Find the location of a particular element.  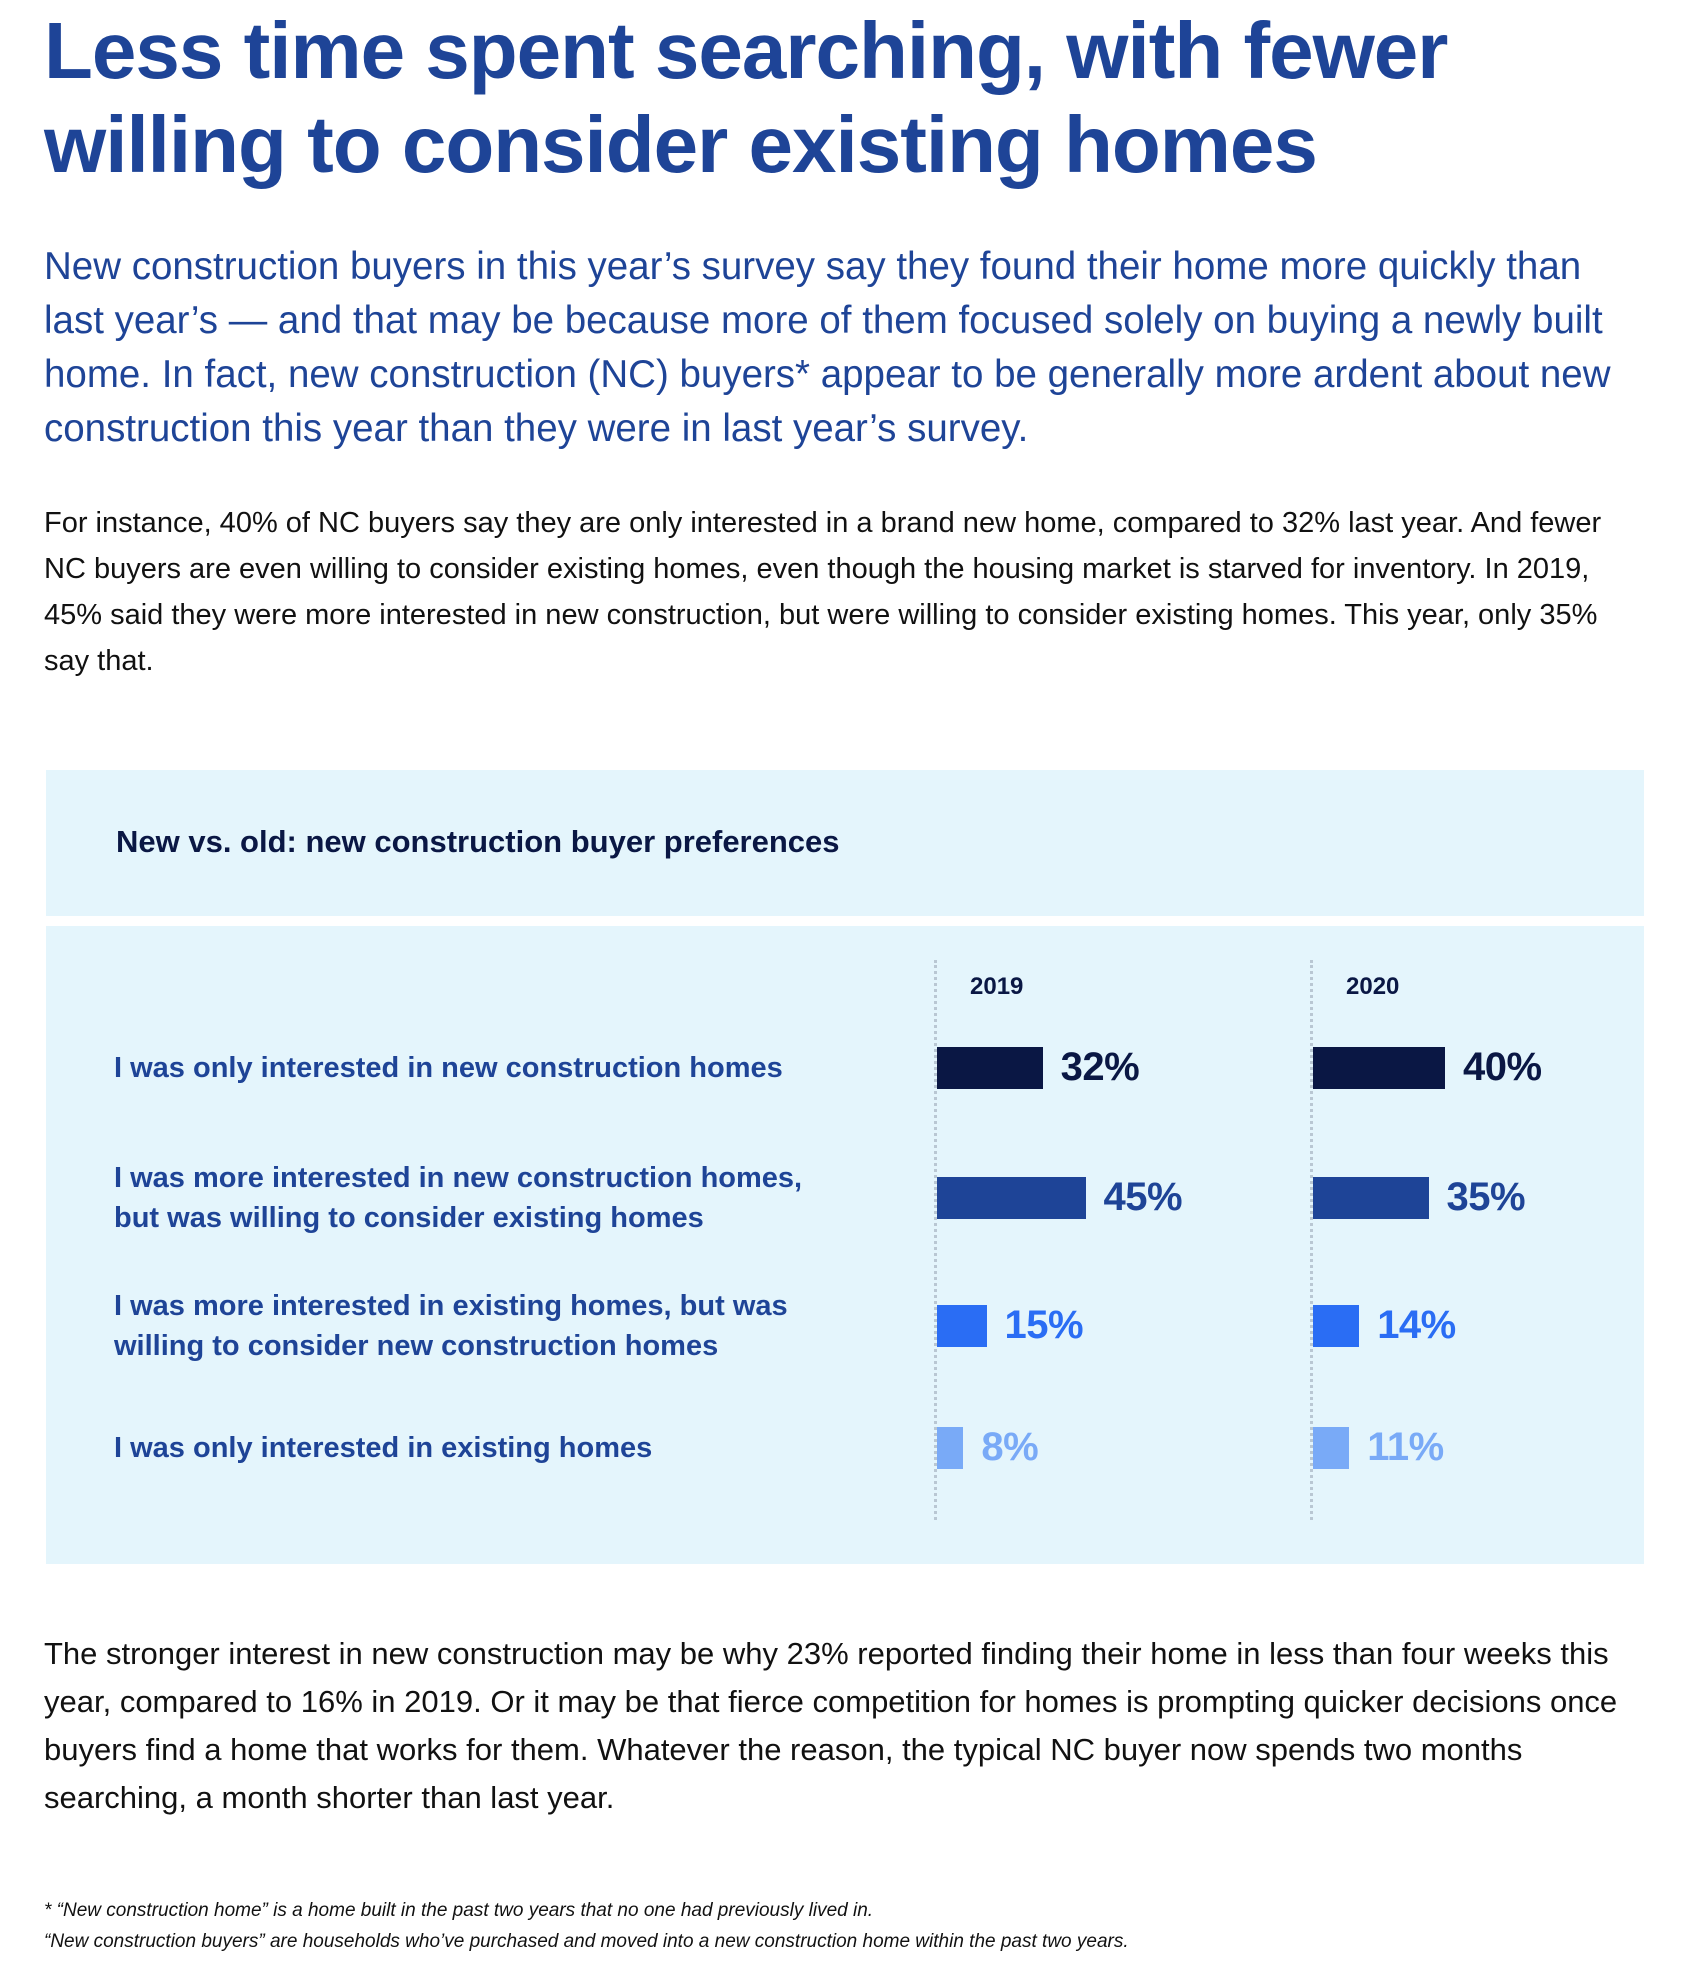

value-label-2020-row-2: 35% is located at coordinates (1486, 1197).